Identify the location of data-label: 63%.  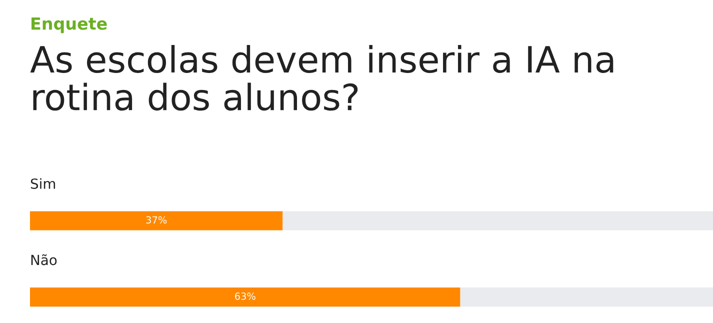
(245, 296).